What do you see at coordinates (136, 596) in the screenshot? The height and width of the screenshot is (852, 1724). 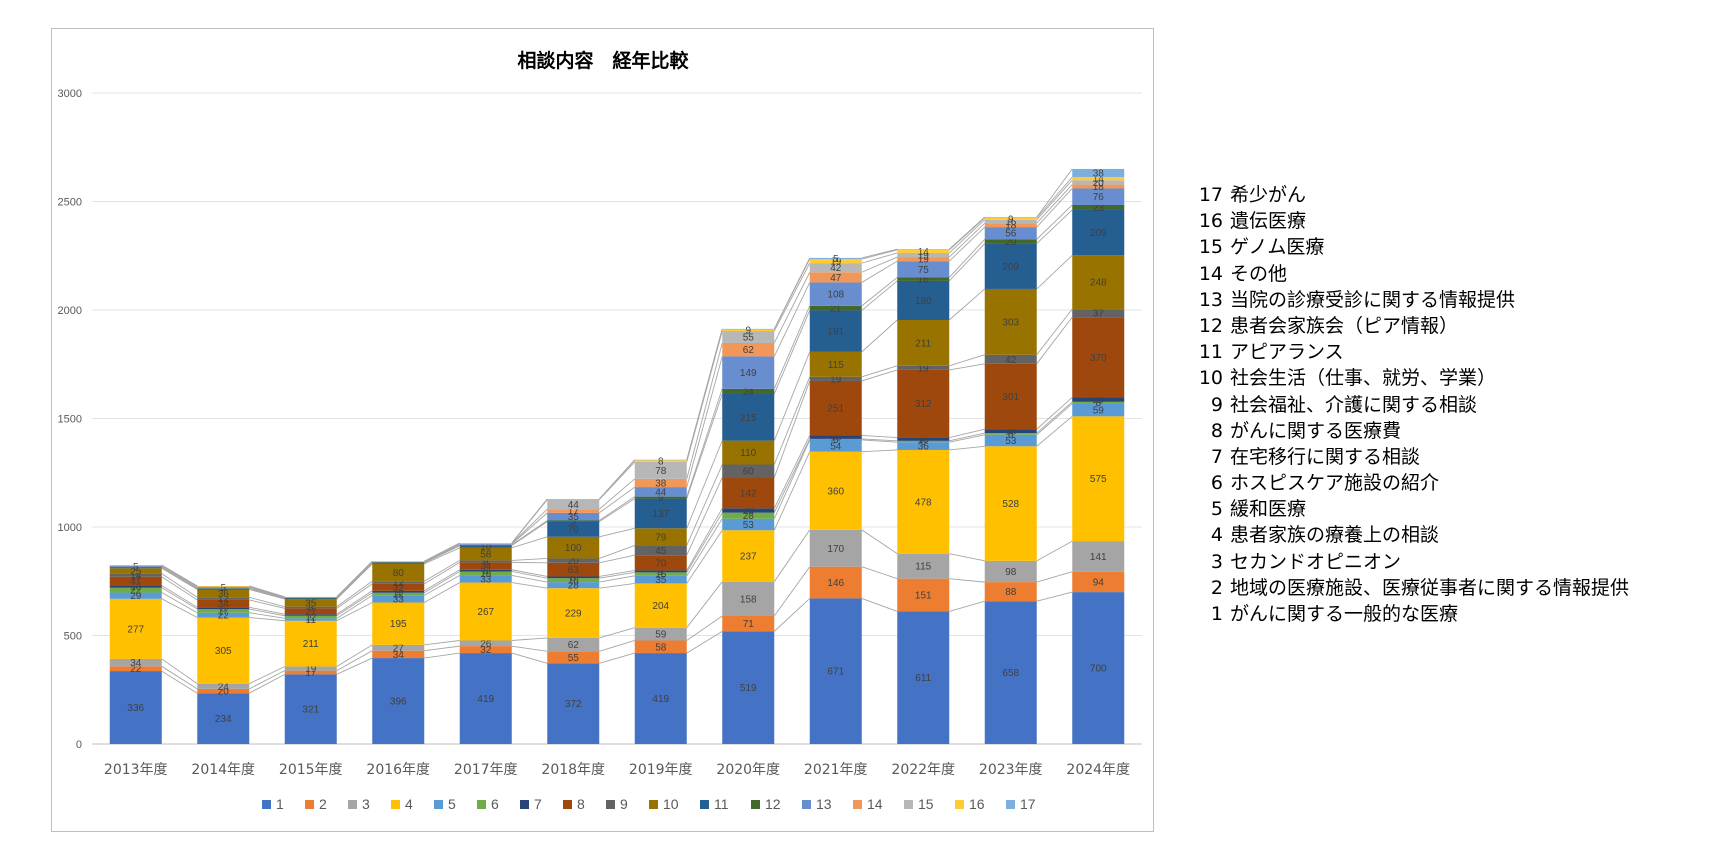 I see `data-label: 29` at bounding box center [136, 596].